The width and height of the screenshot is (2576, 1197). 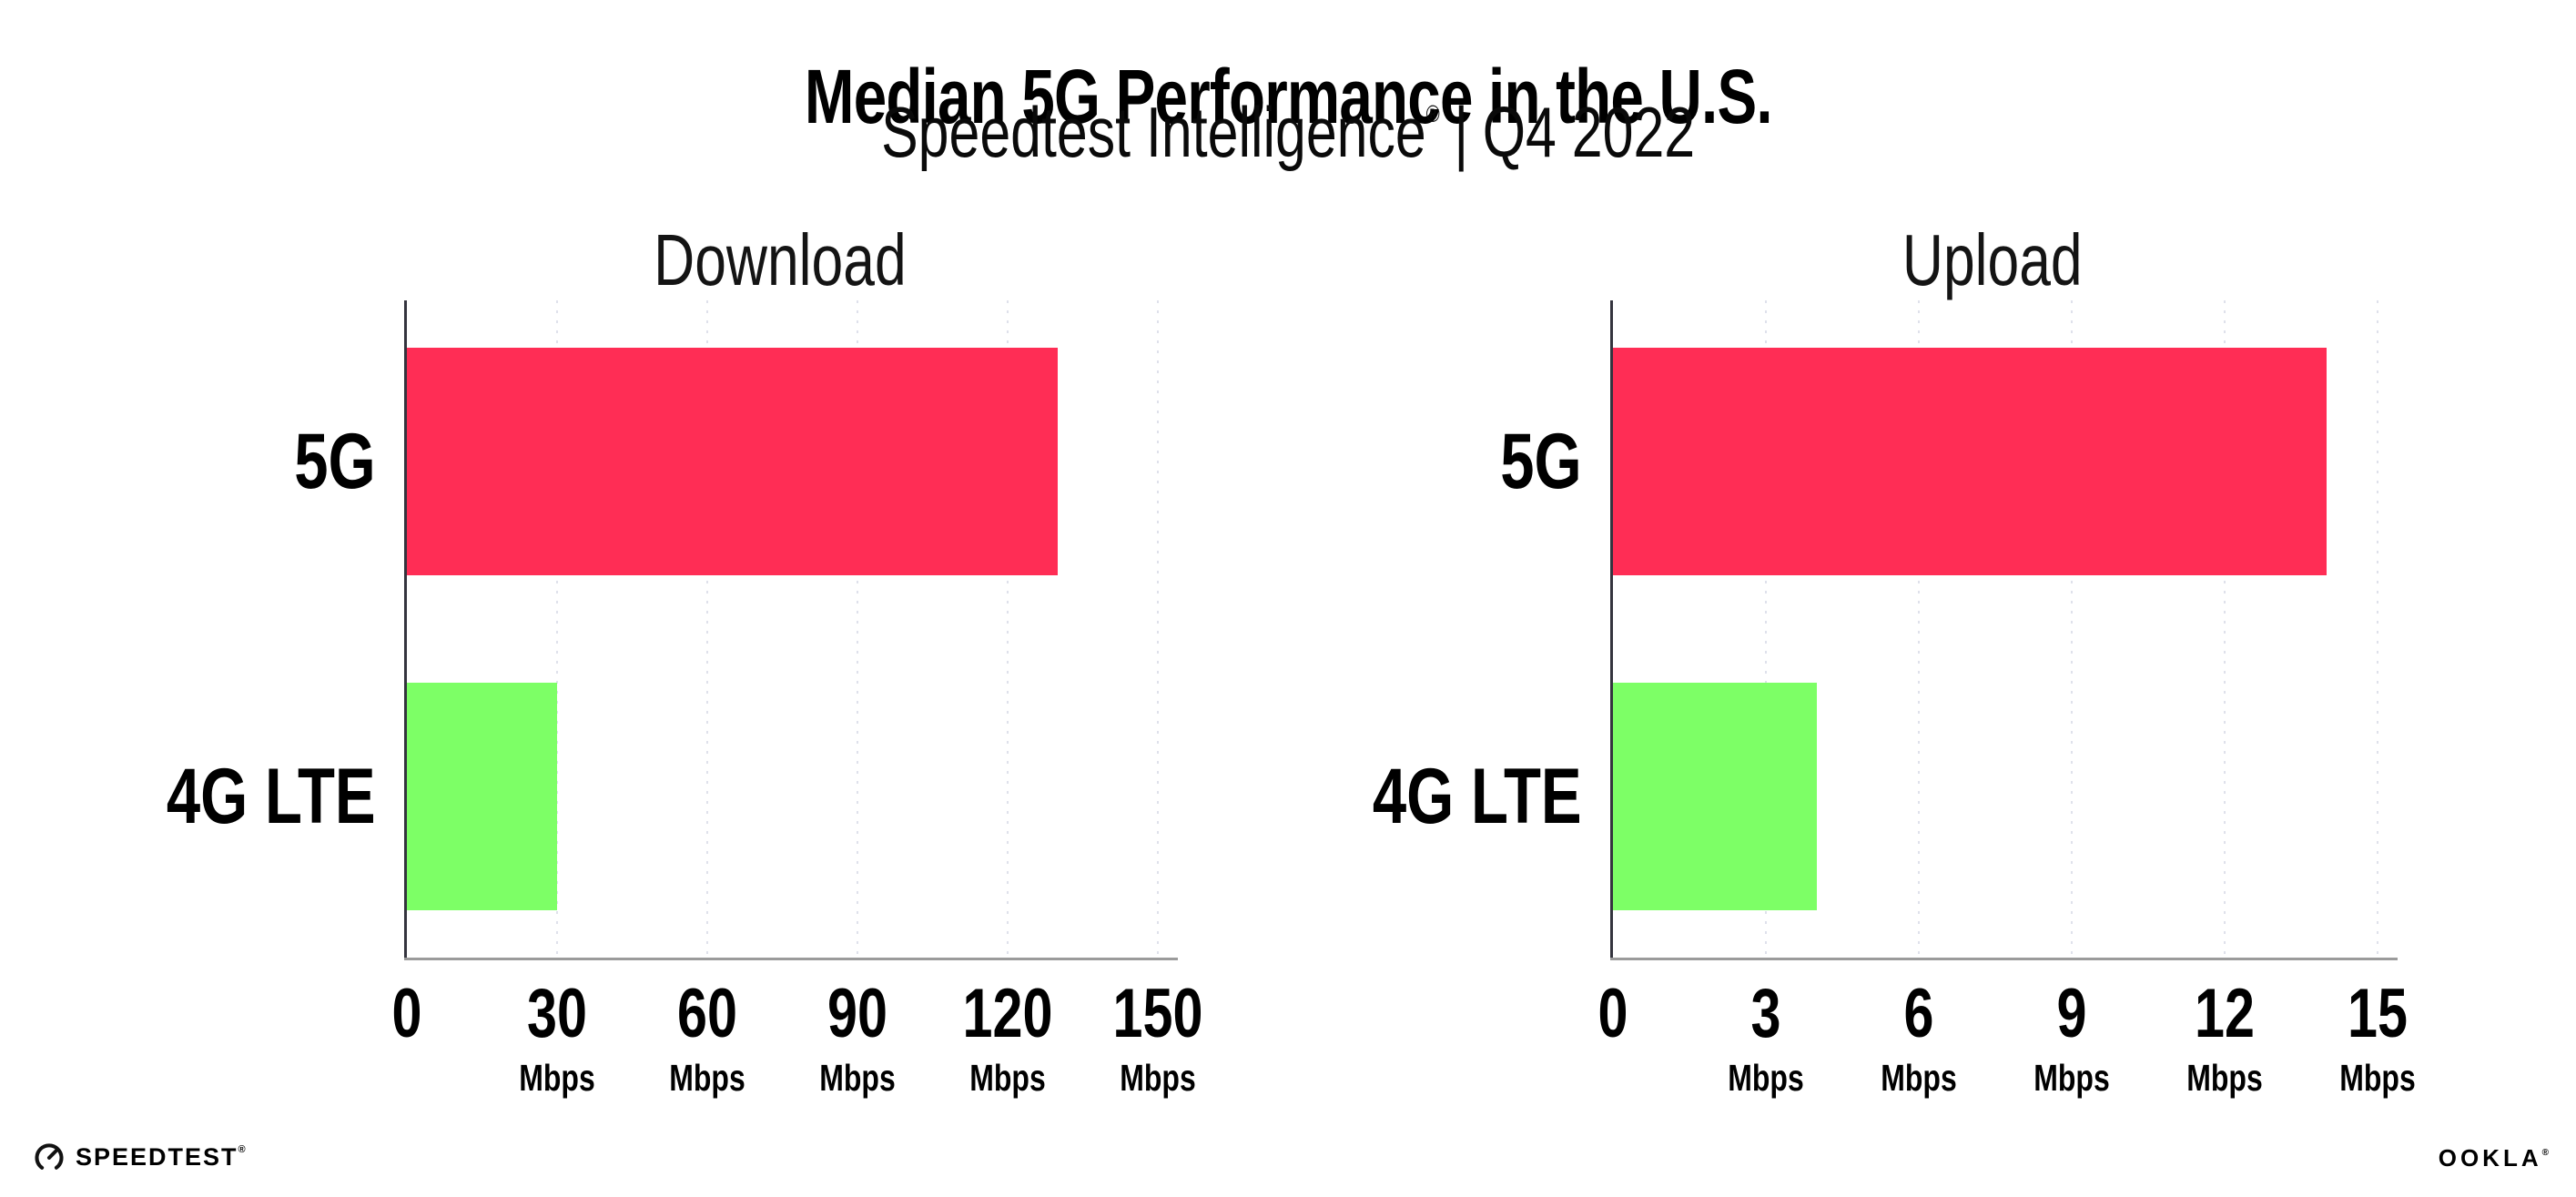 I want to click on x-tick-value: 60, so click(x=707, y=1014).